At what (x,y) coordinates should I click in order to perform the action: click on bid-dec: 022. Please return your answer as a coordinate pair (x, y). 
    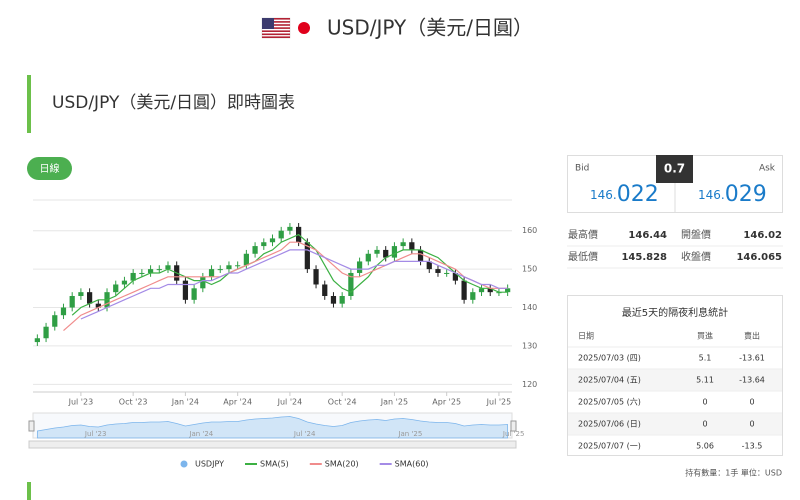
    Looking at the image, I should click on (638, 194).